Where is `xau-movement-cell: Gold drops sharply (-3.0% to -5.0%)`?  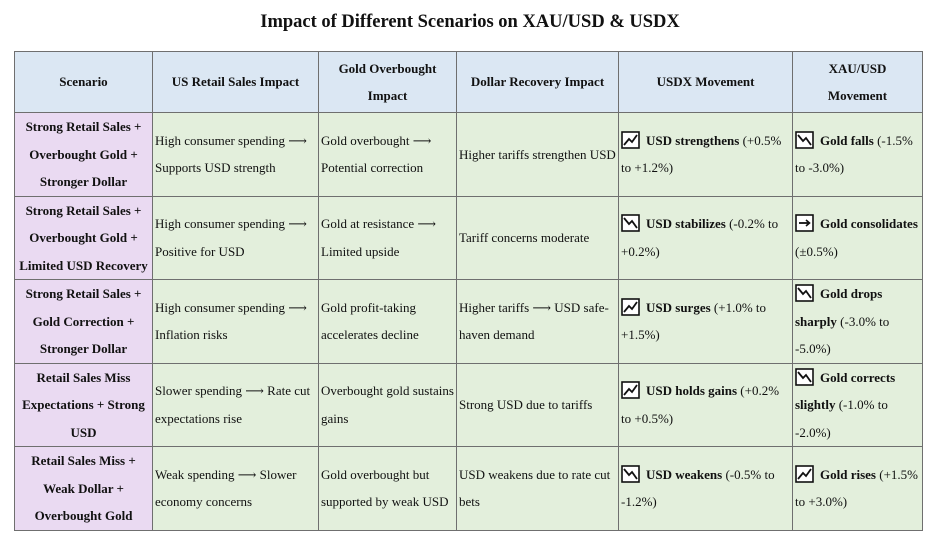 xau-movement-cell: Gold drops sharply (-3.0% to -5.0%) is located at coordinates (857, 321).